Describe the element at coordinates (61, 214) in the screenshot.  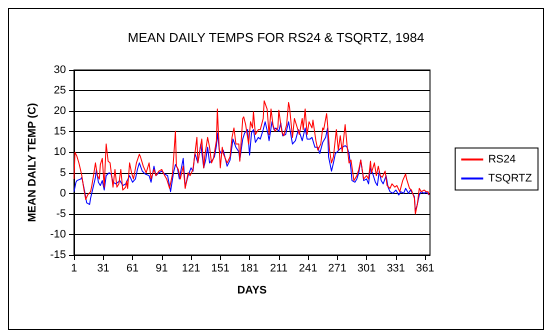
I see `y-tick-label: -5` at that location.